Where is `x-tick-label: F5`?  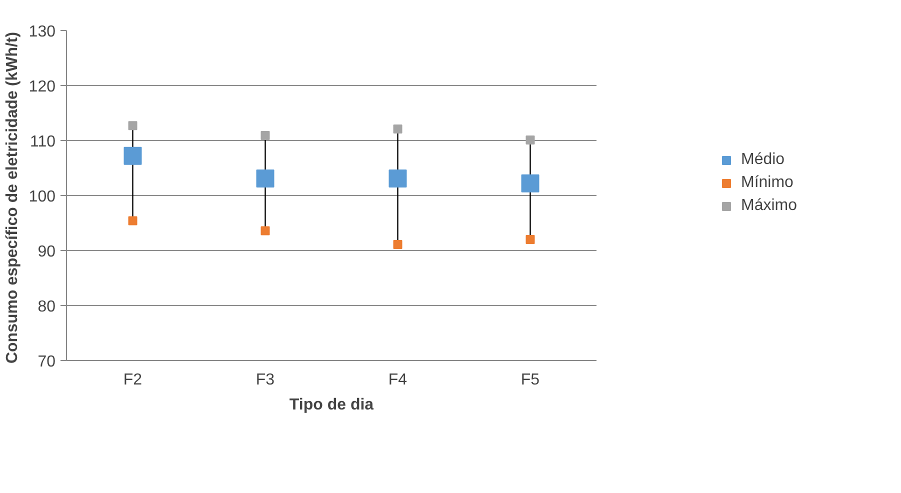 x-tick-label: F5 is located at coordinates (530, 380).